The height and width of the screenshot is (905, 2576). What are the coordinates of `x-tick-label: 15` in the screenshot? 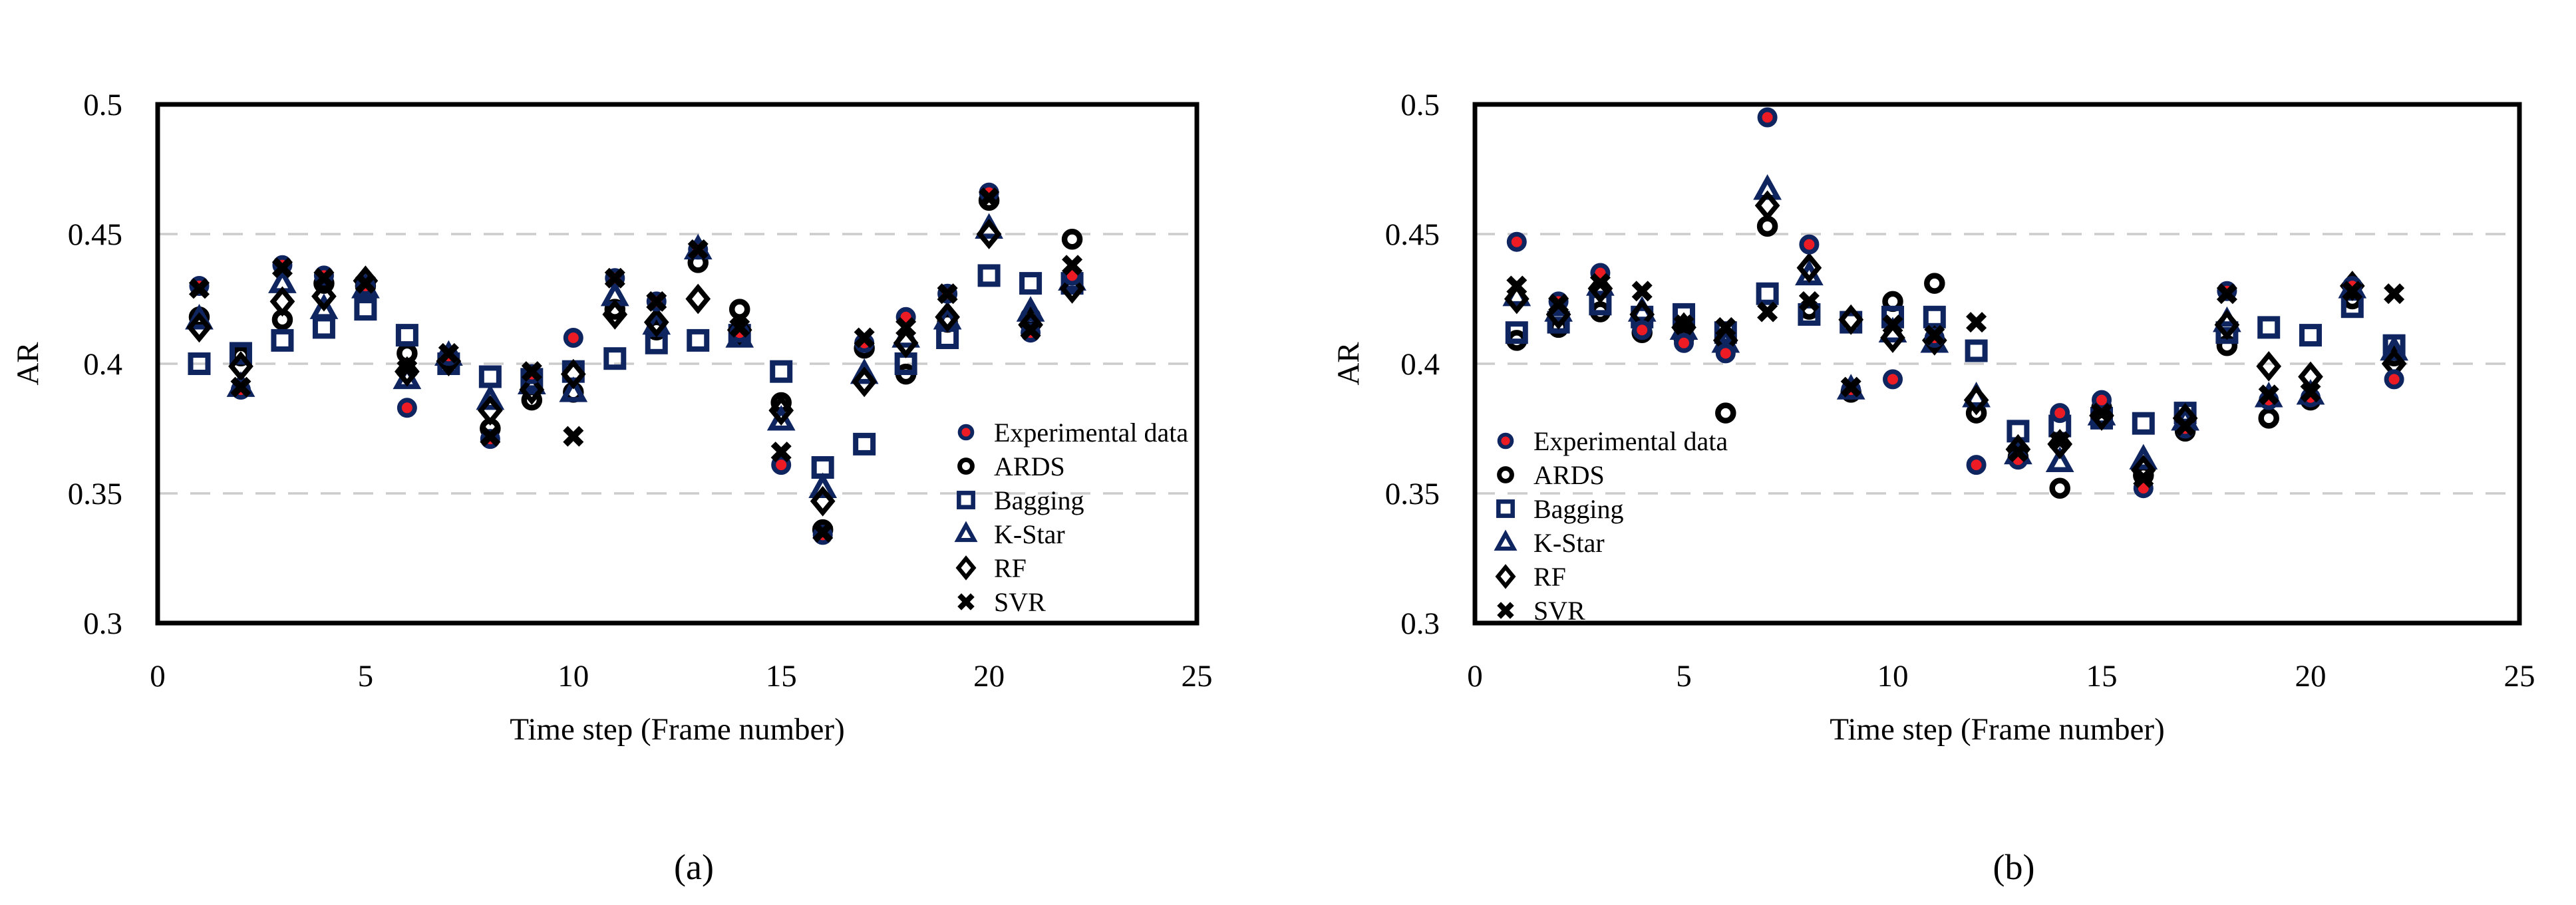 It's located at (2102, 676).